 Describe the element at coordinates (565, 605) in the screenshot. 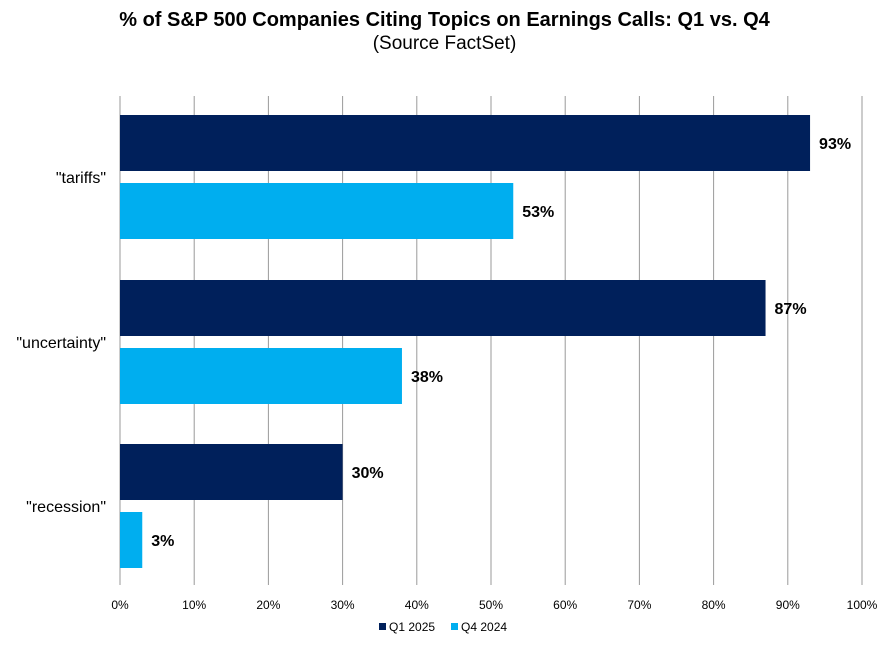

I see `x-tick-label: 60%` at that location.